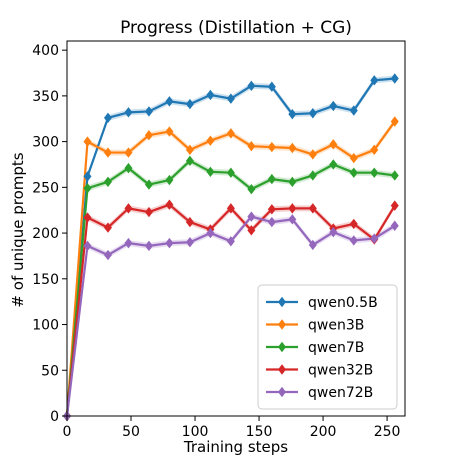 This screenshot has width=464, height=460. Describe the element at coordinates (343, 303) in the screenshot. I see `legend-label: qwen0.5B` at that location.